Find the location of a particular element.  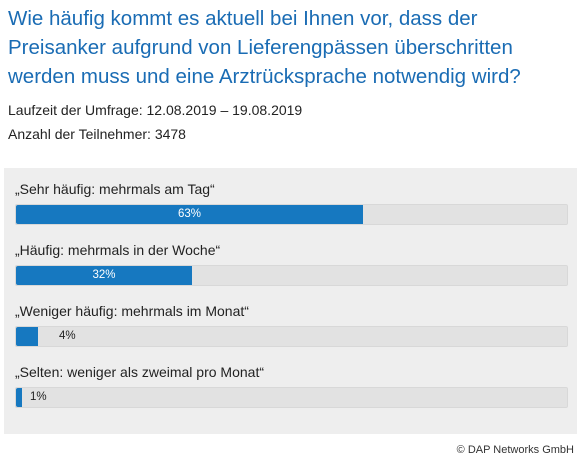

bar-track: 1% is located at coordinates (291, 397).